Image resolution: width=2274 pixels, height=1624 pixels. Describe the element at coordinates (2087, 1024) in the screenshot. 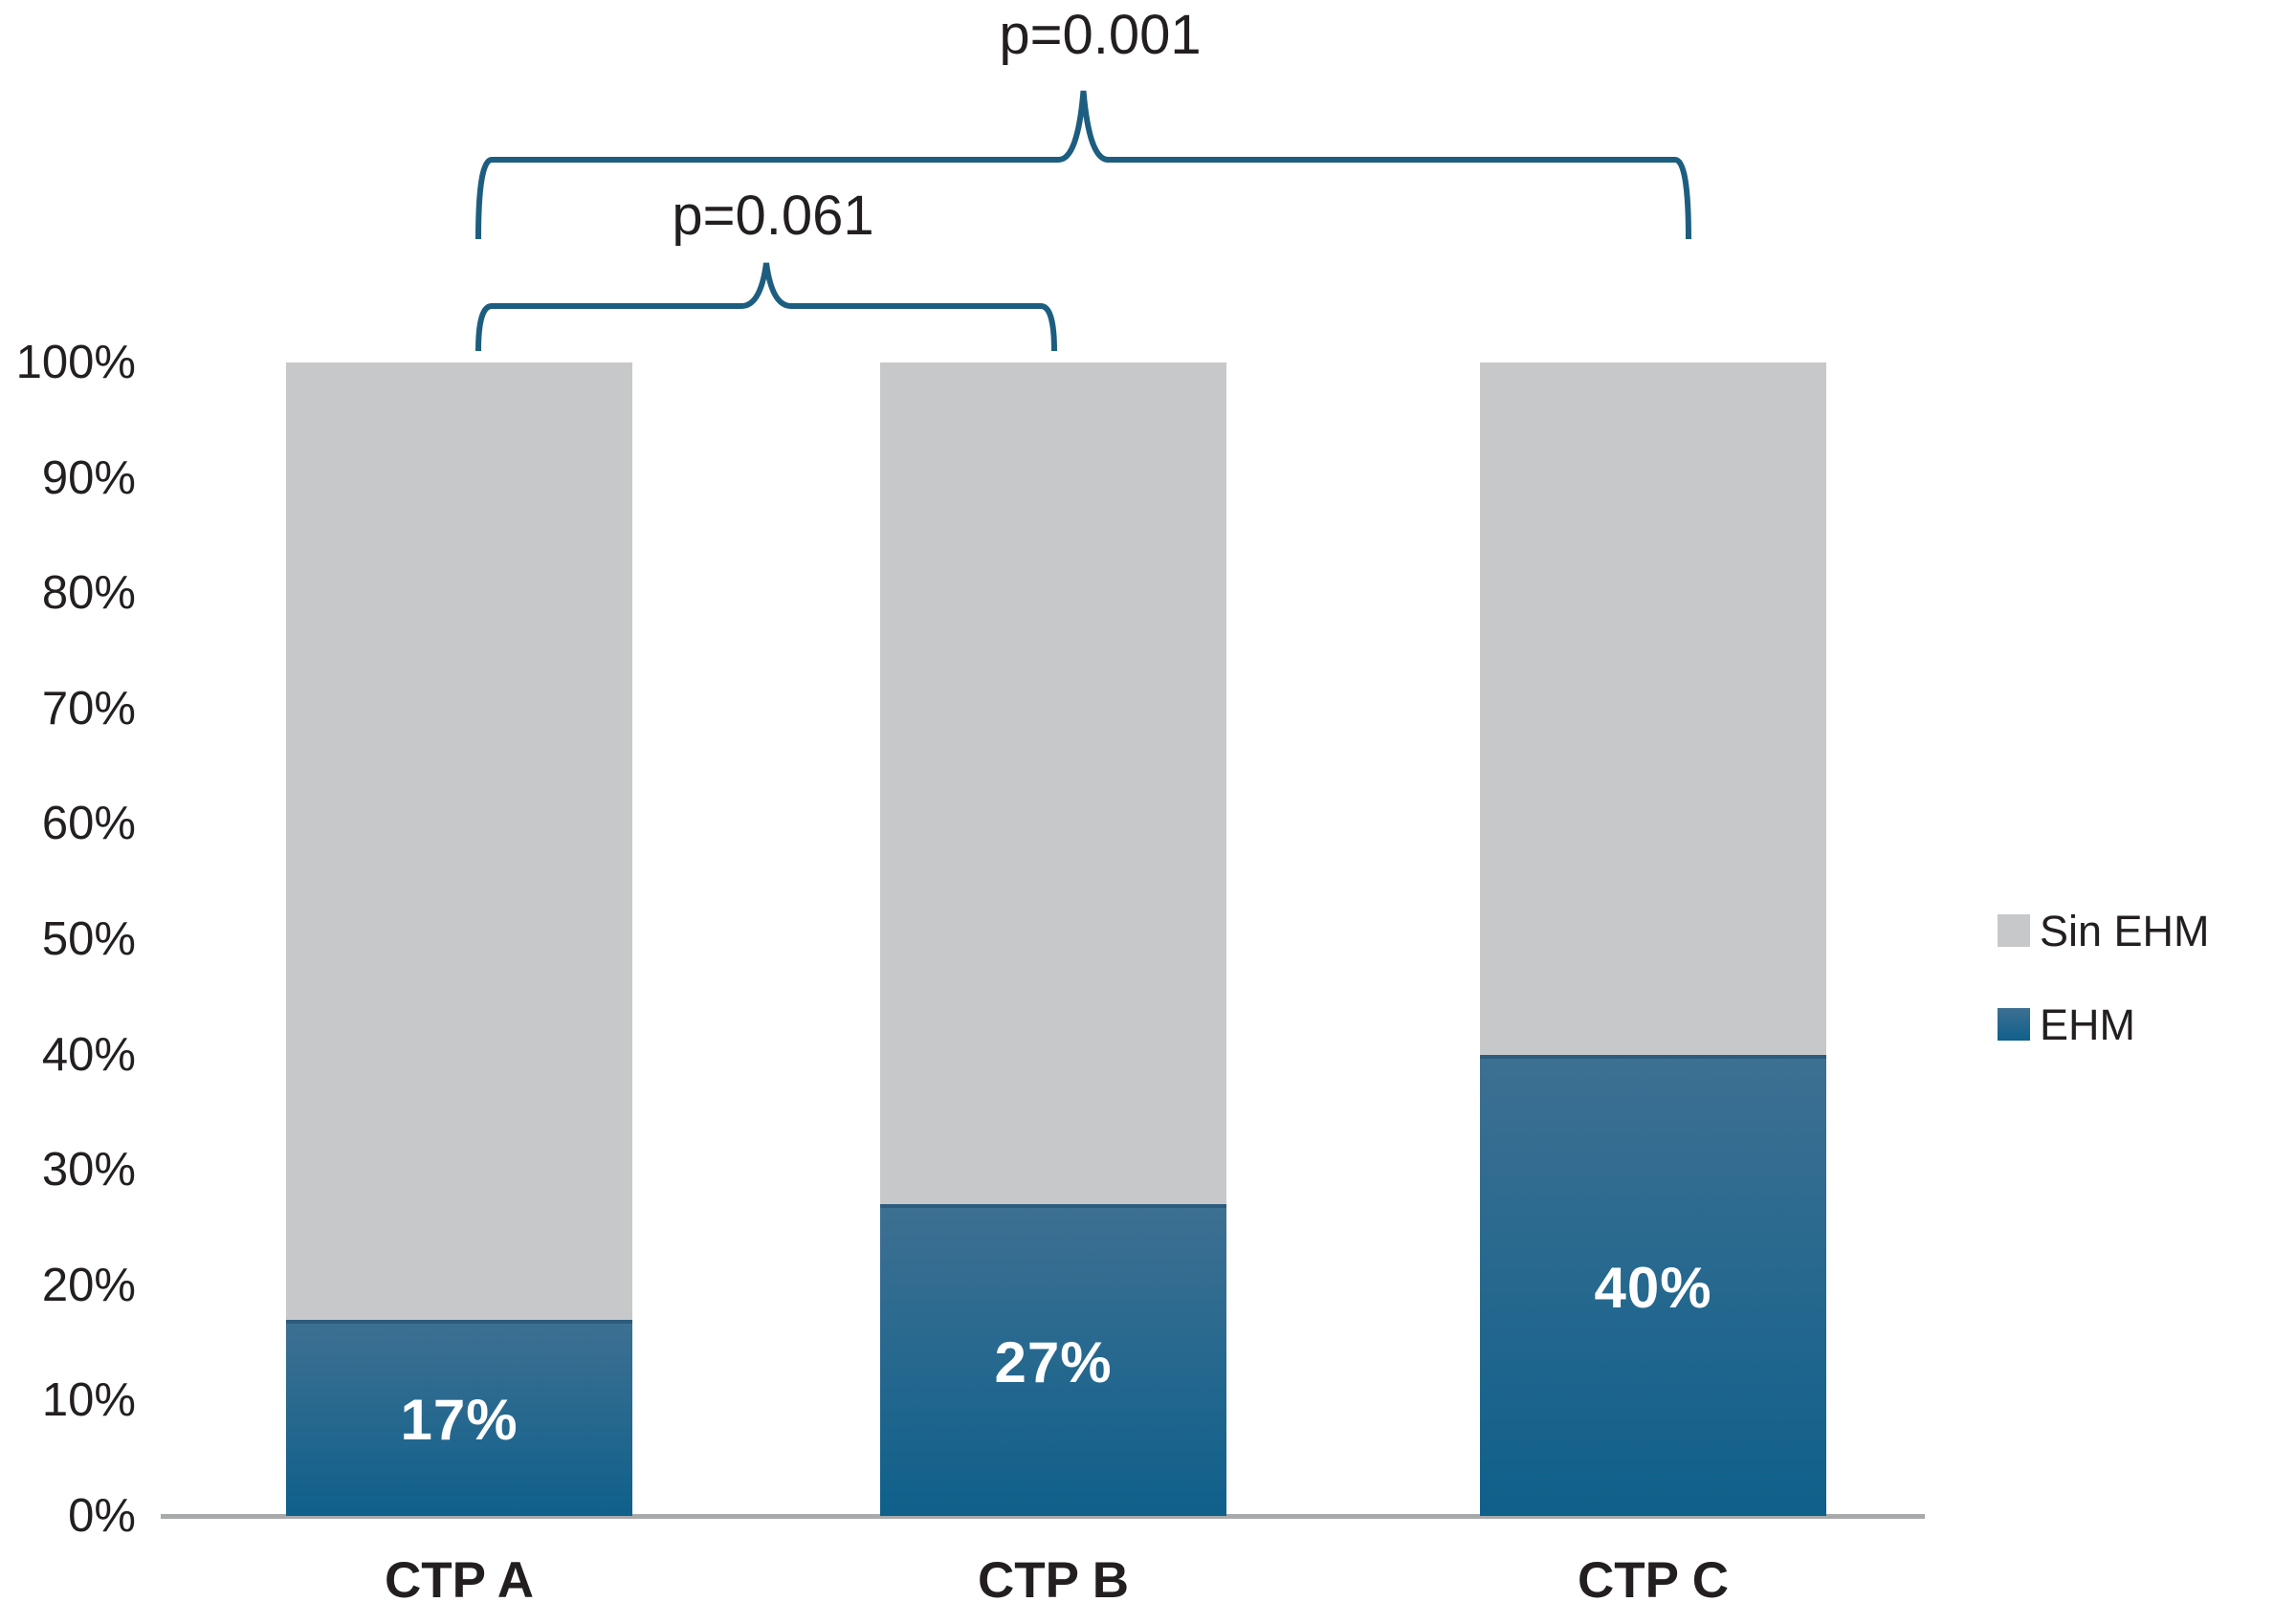

I see `legend-label-ehm: EHM` at that location.